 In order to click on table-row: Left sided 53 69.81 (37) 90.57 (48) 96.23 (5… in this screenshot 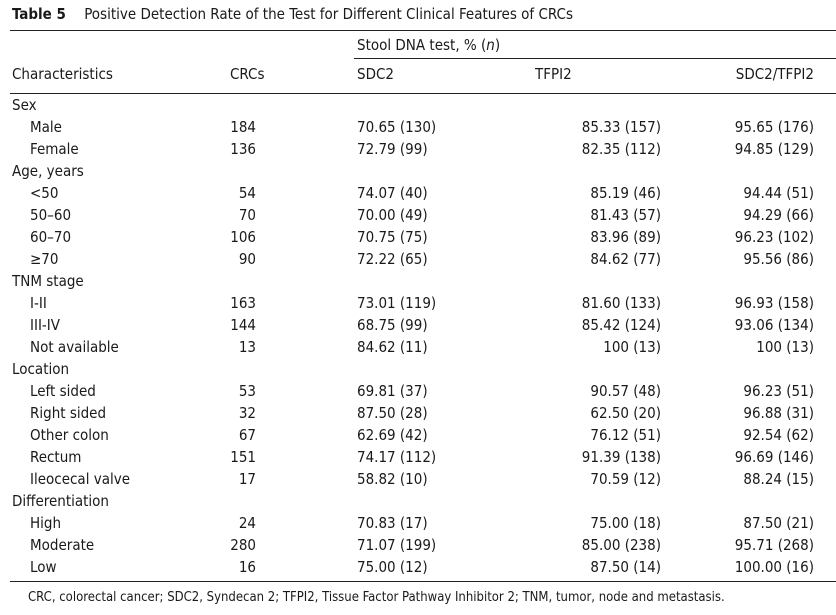, I will do `click(418, 391)`.